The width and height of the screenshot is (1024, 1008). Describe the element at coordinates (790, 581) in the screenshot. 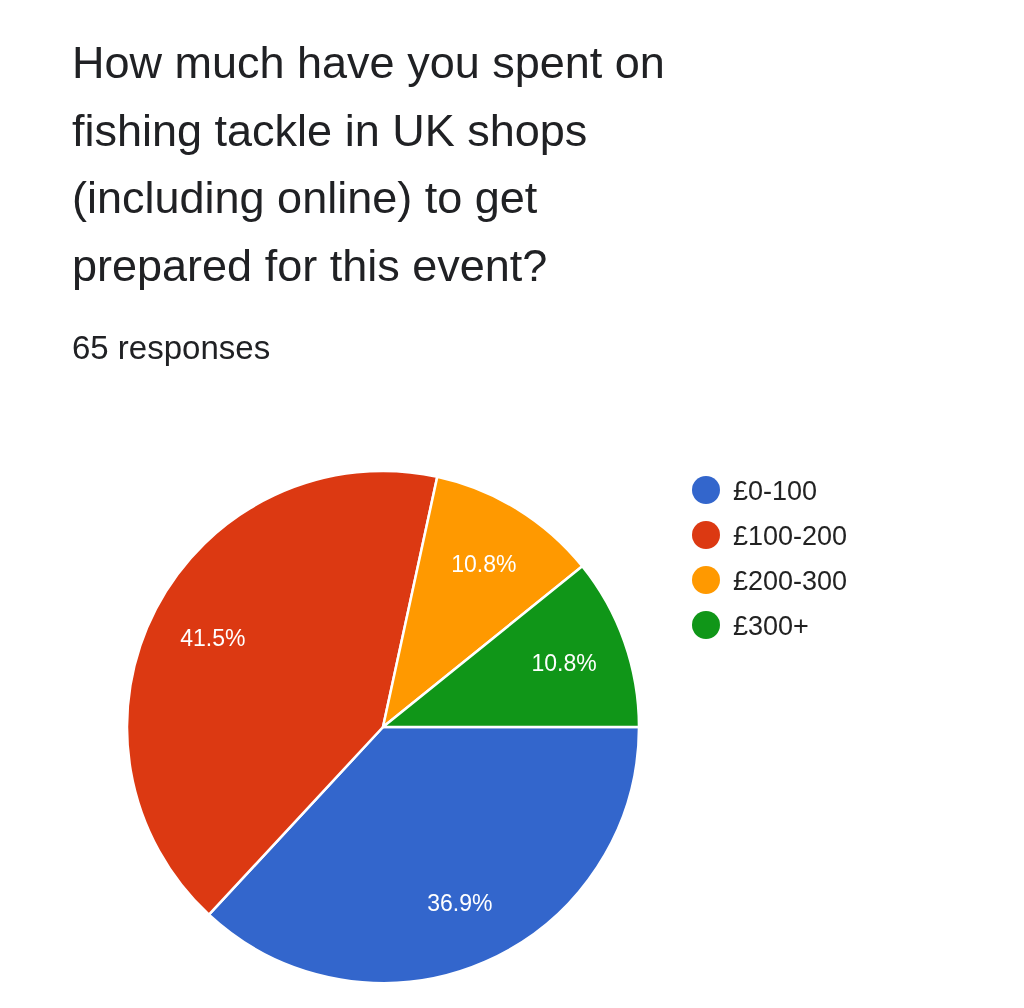

I see `legend-label: £200-300` at that location.